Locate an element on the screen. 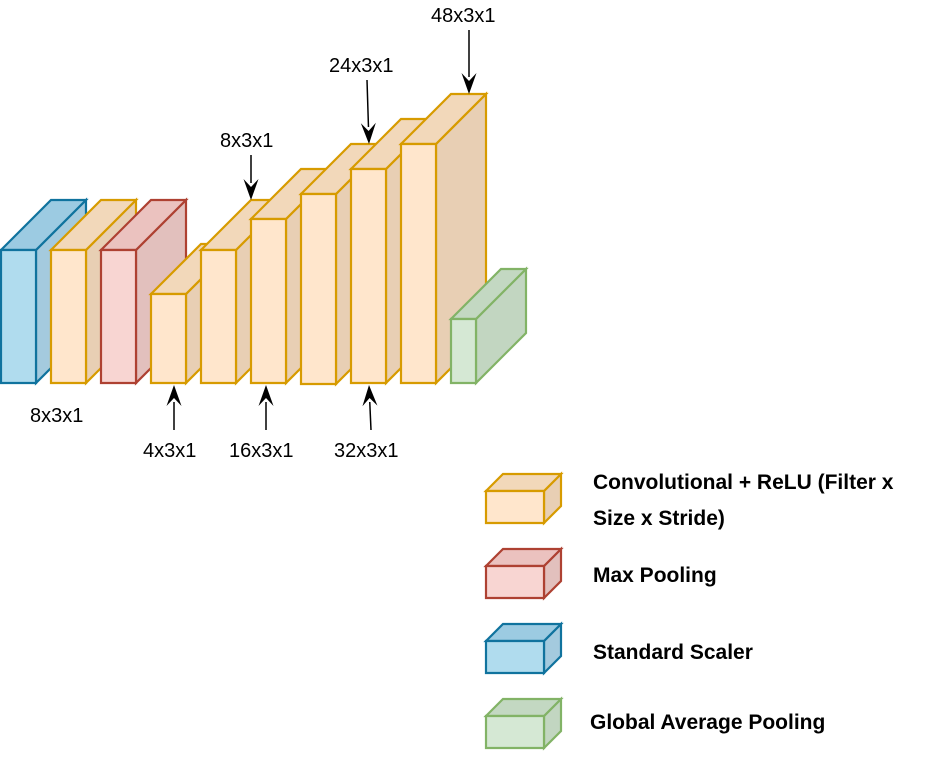  legend-gap-icon-front-face is located at coordinates (515, 732).